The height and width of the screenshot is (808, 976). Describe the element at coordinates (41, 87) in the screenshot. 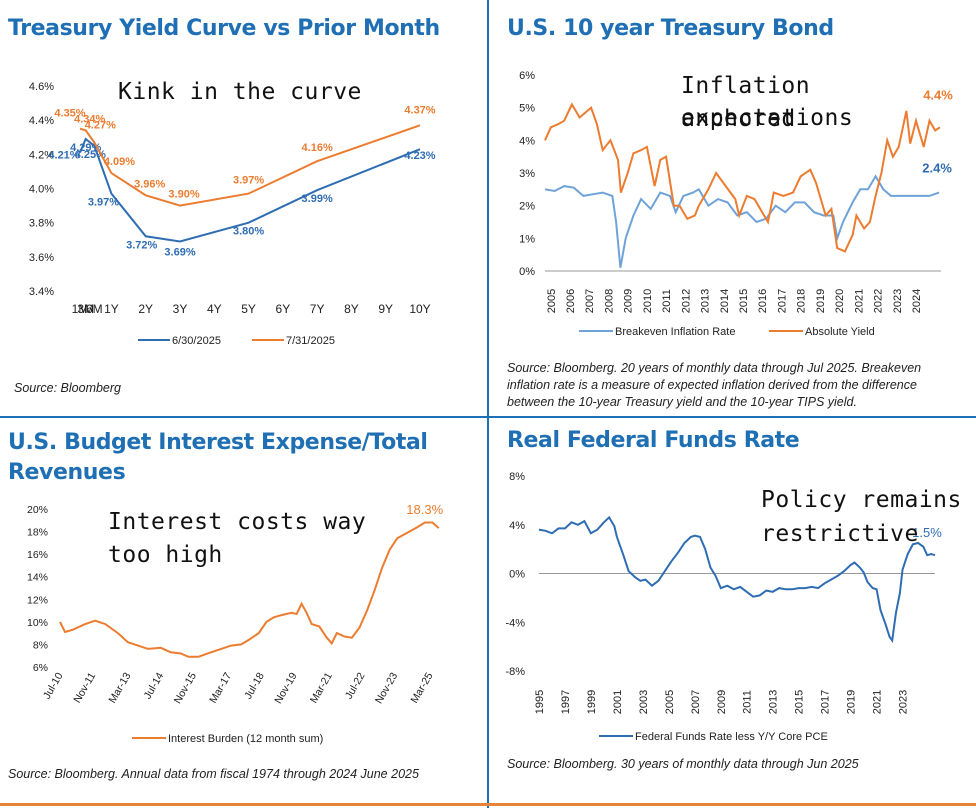

I see `y-tick-label: 4.6%` at that location.